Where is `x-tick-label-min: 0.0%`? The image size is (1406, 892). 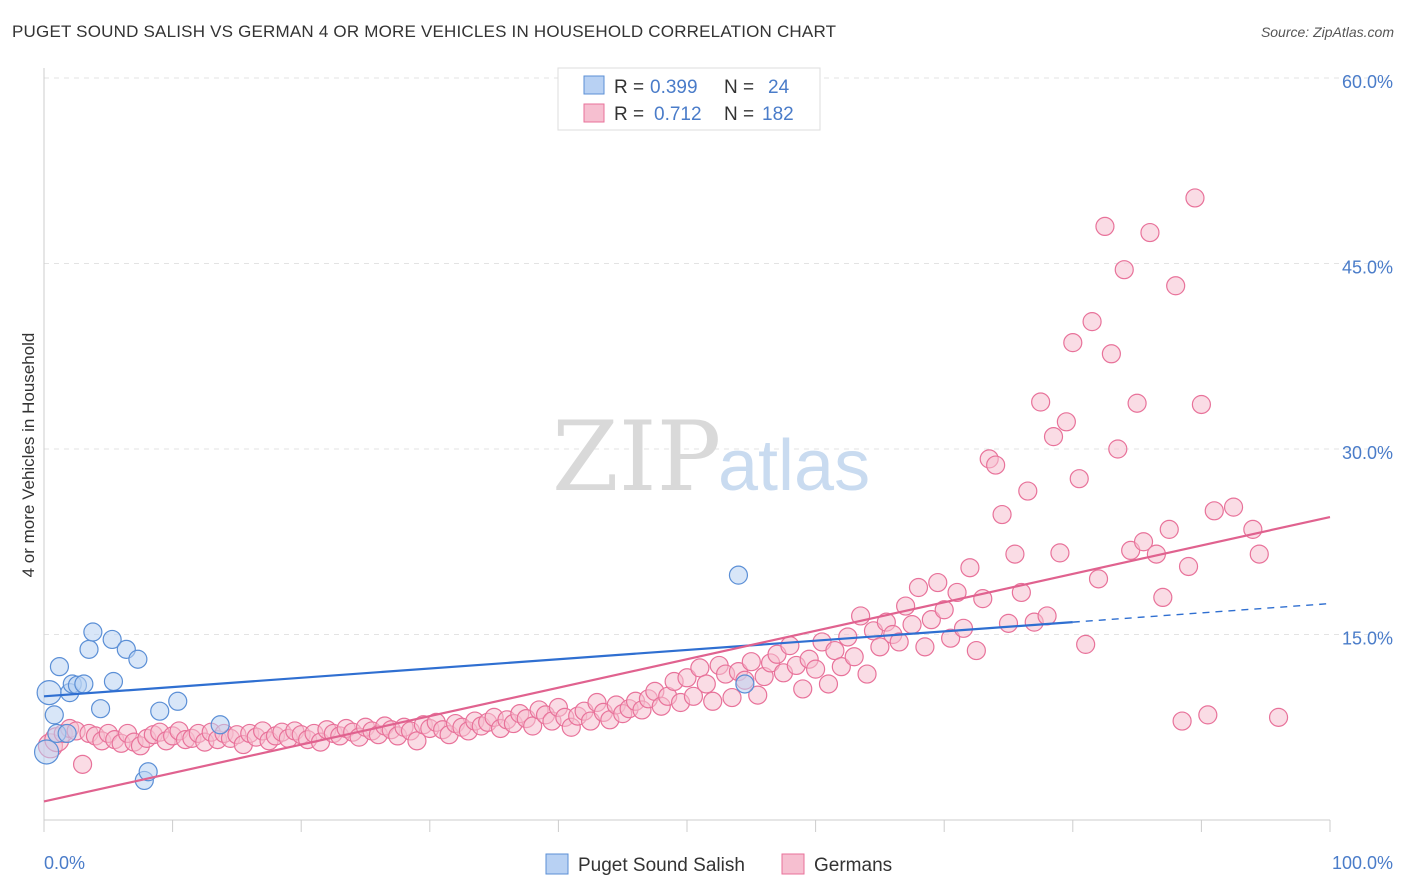
x-tick-label-min: 0.0% is located at coordinates (64, 863).